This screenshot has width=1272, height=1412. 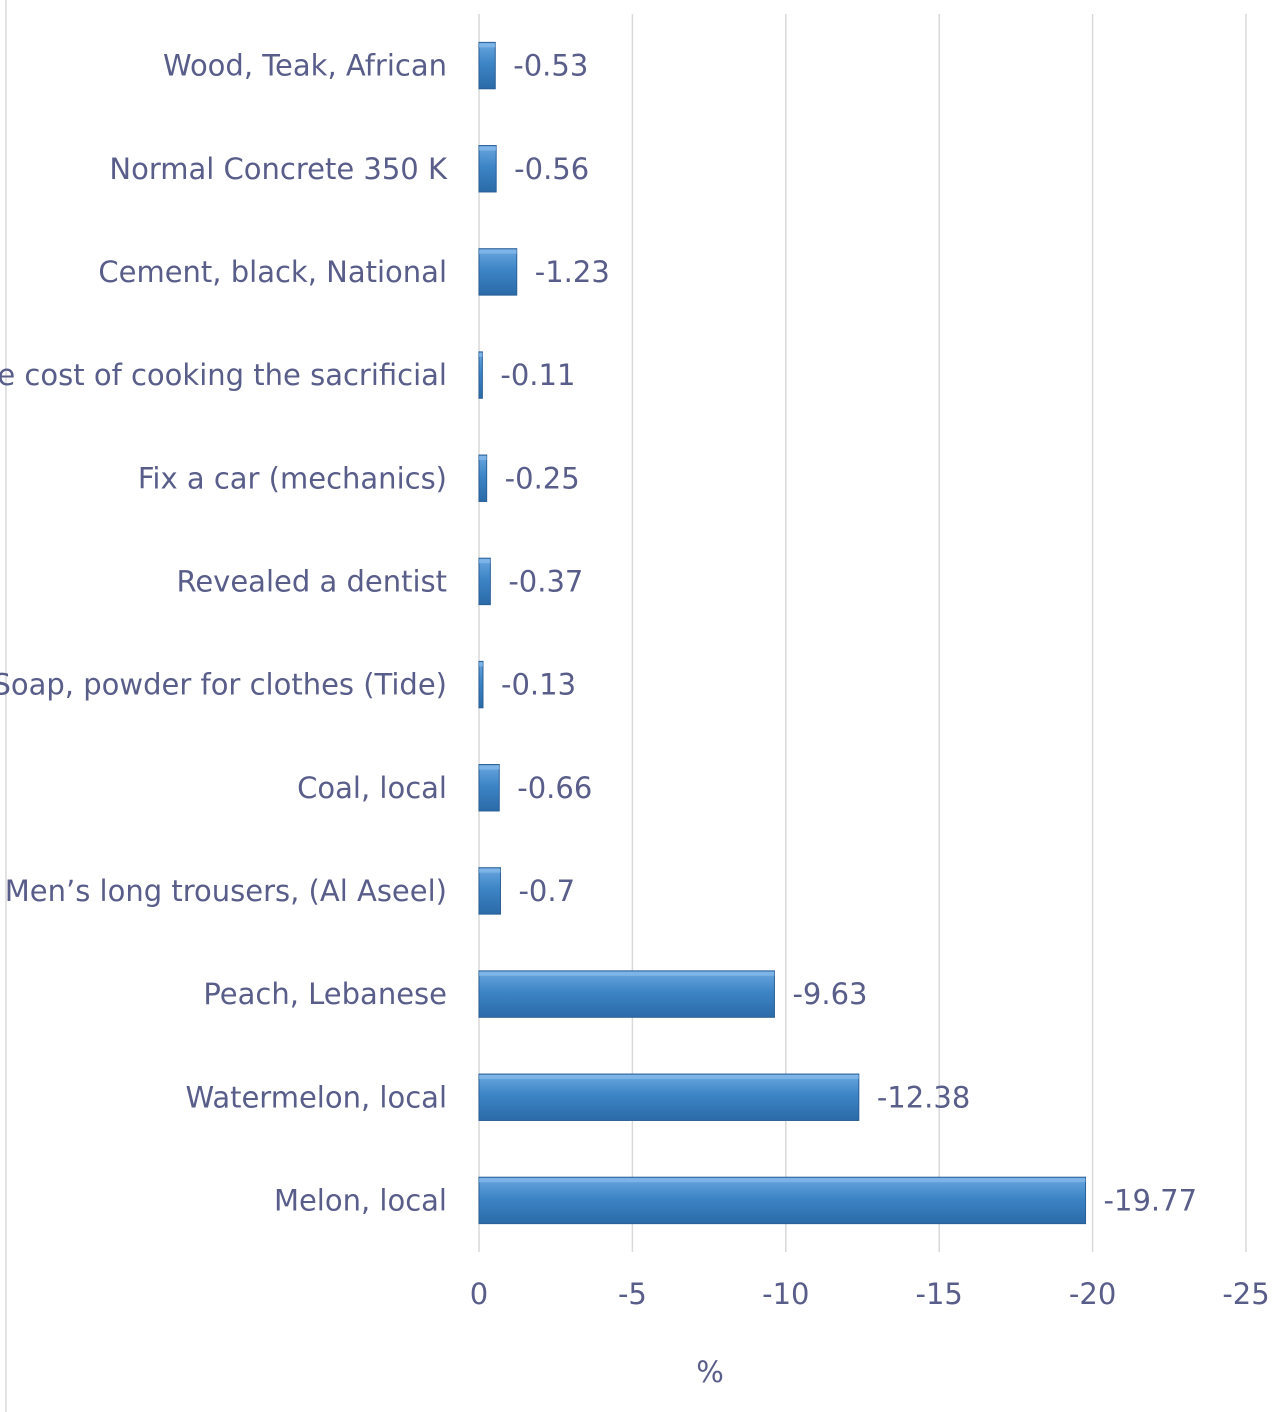 I want to click on category-label: Soap, powder for clothes (Tide), so click(x=223, y=685).